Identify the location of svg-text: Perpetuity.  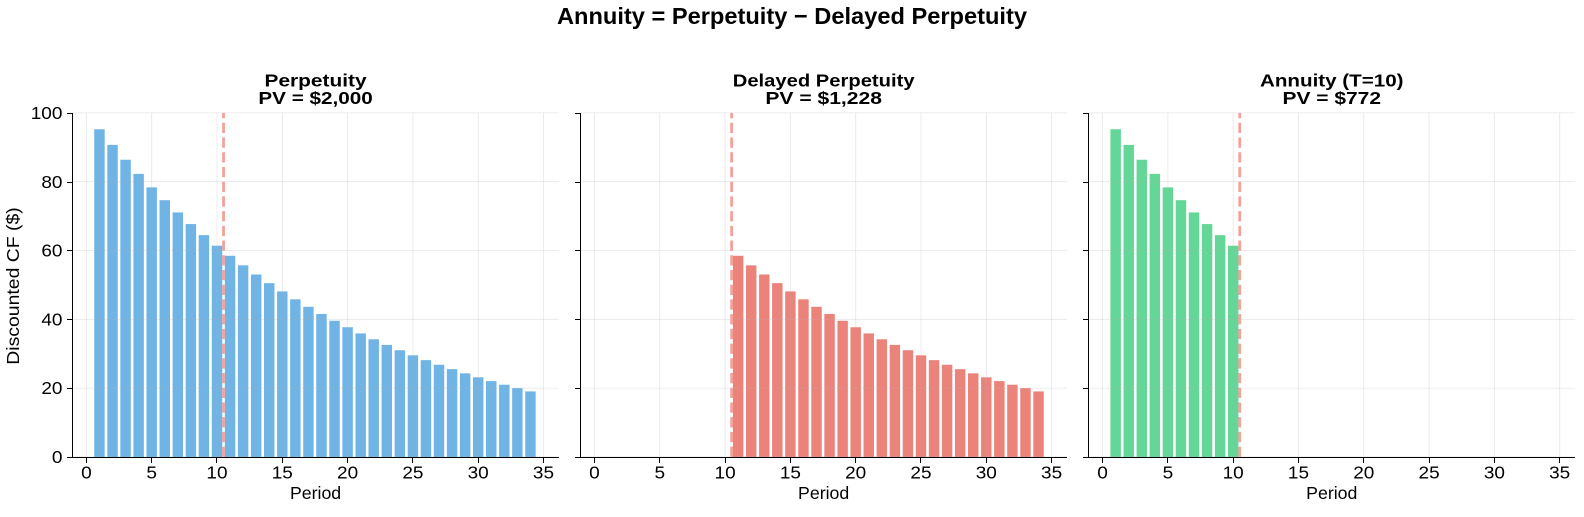
(316, 81).